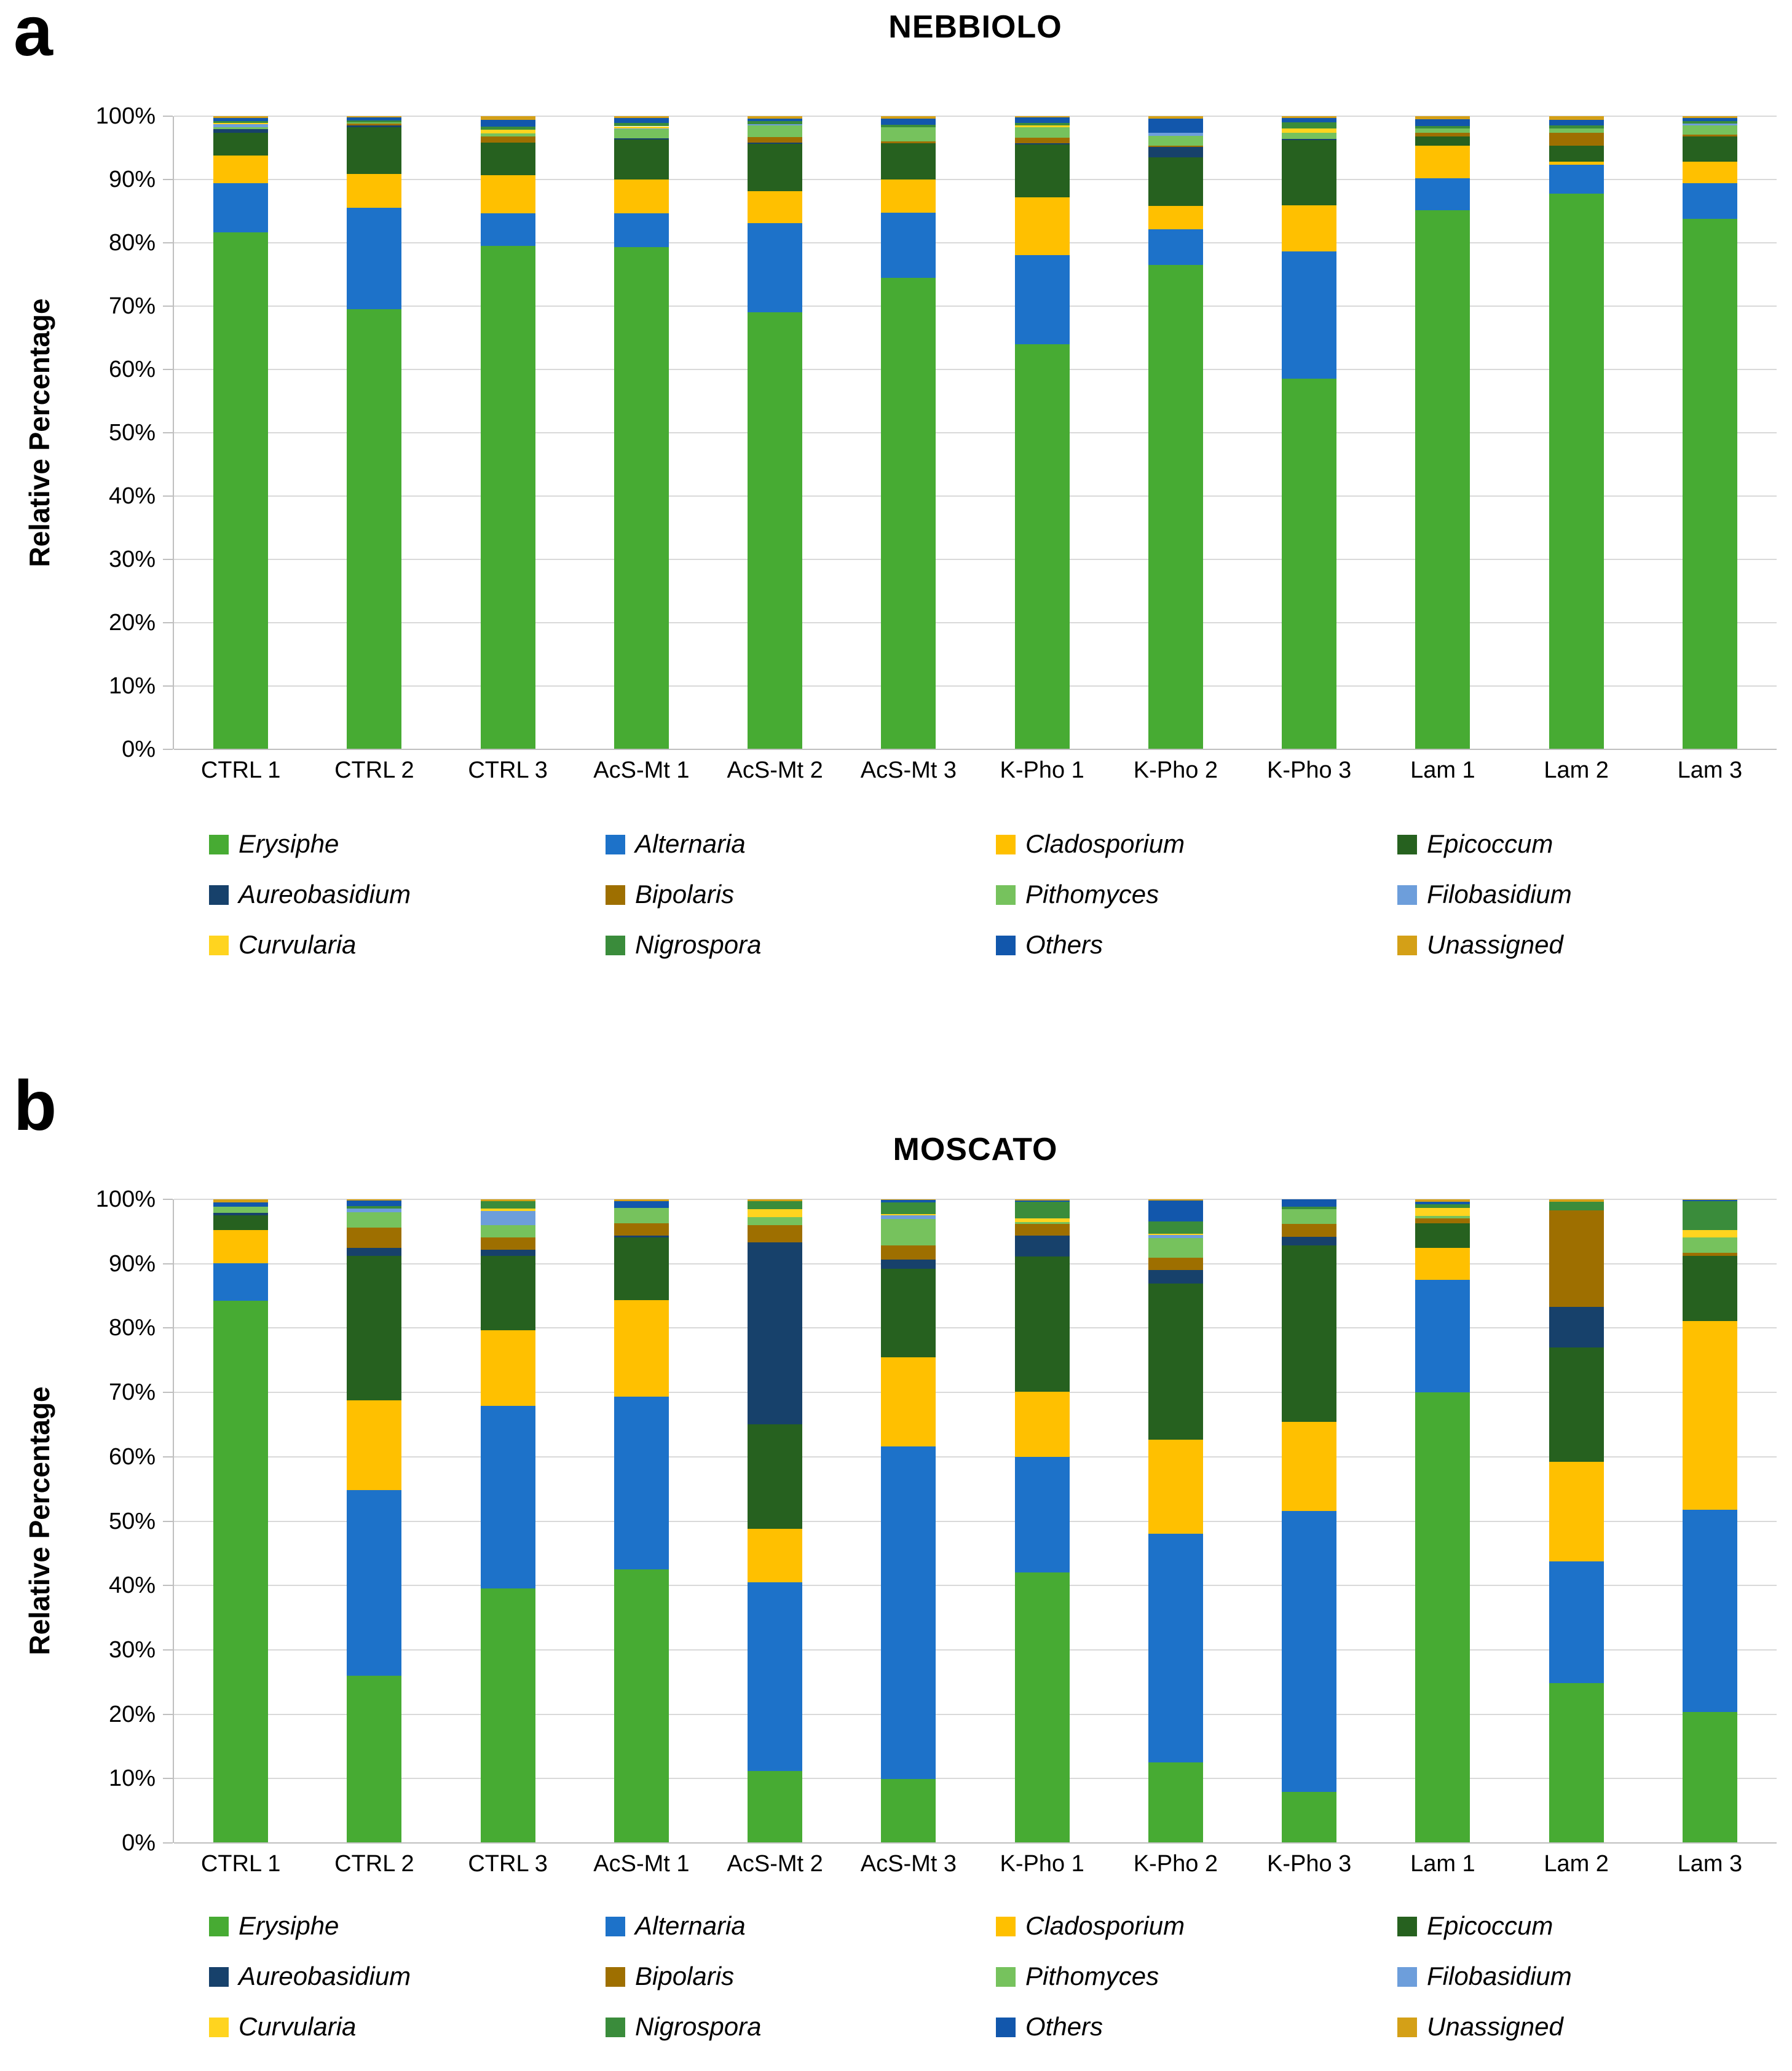 Image resolution: width=1792 pixels, height=2071 pixels. I want to click on legend-swatch-epicoccum, so click(1407, 1926).